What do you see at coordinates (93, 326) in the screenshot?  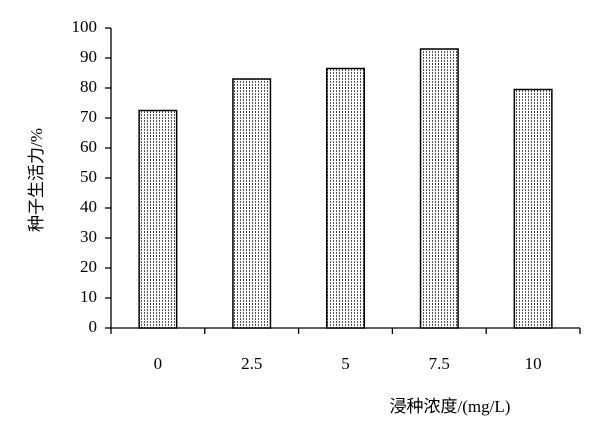 I see `y-tick-label: 0` at bounding box center [93, 326].